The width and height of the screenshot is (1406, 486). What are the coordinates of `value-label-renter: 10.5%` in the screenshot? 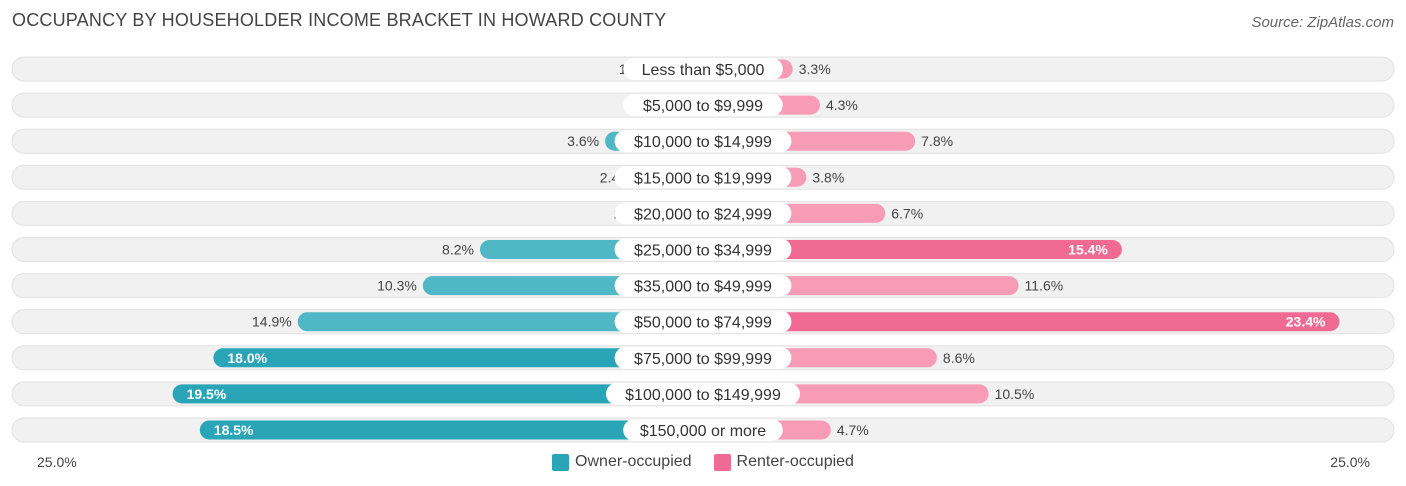 It's located at (1015, 394).